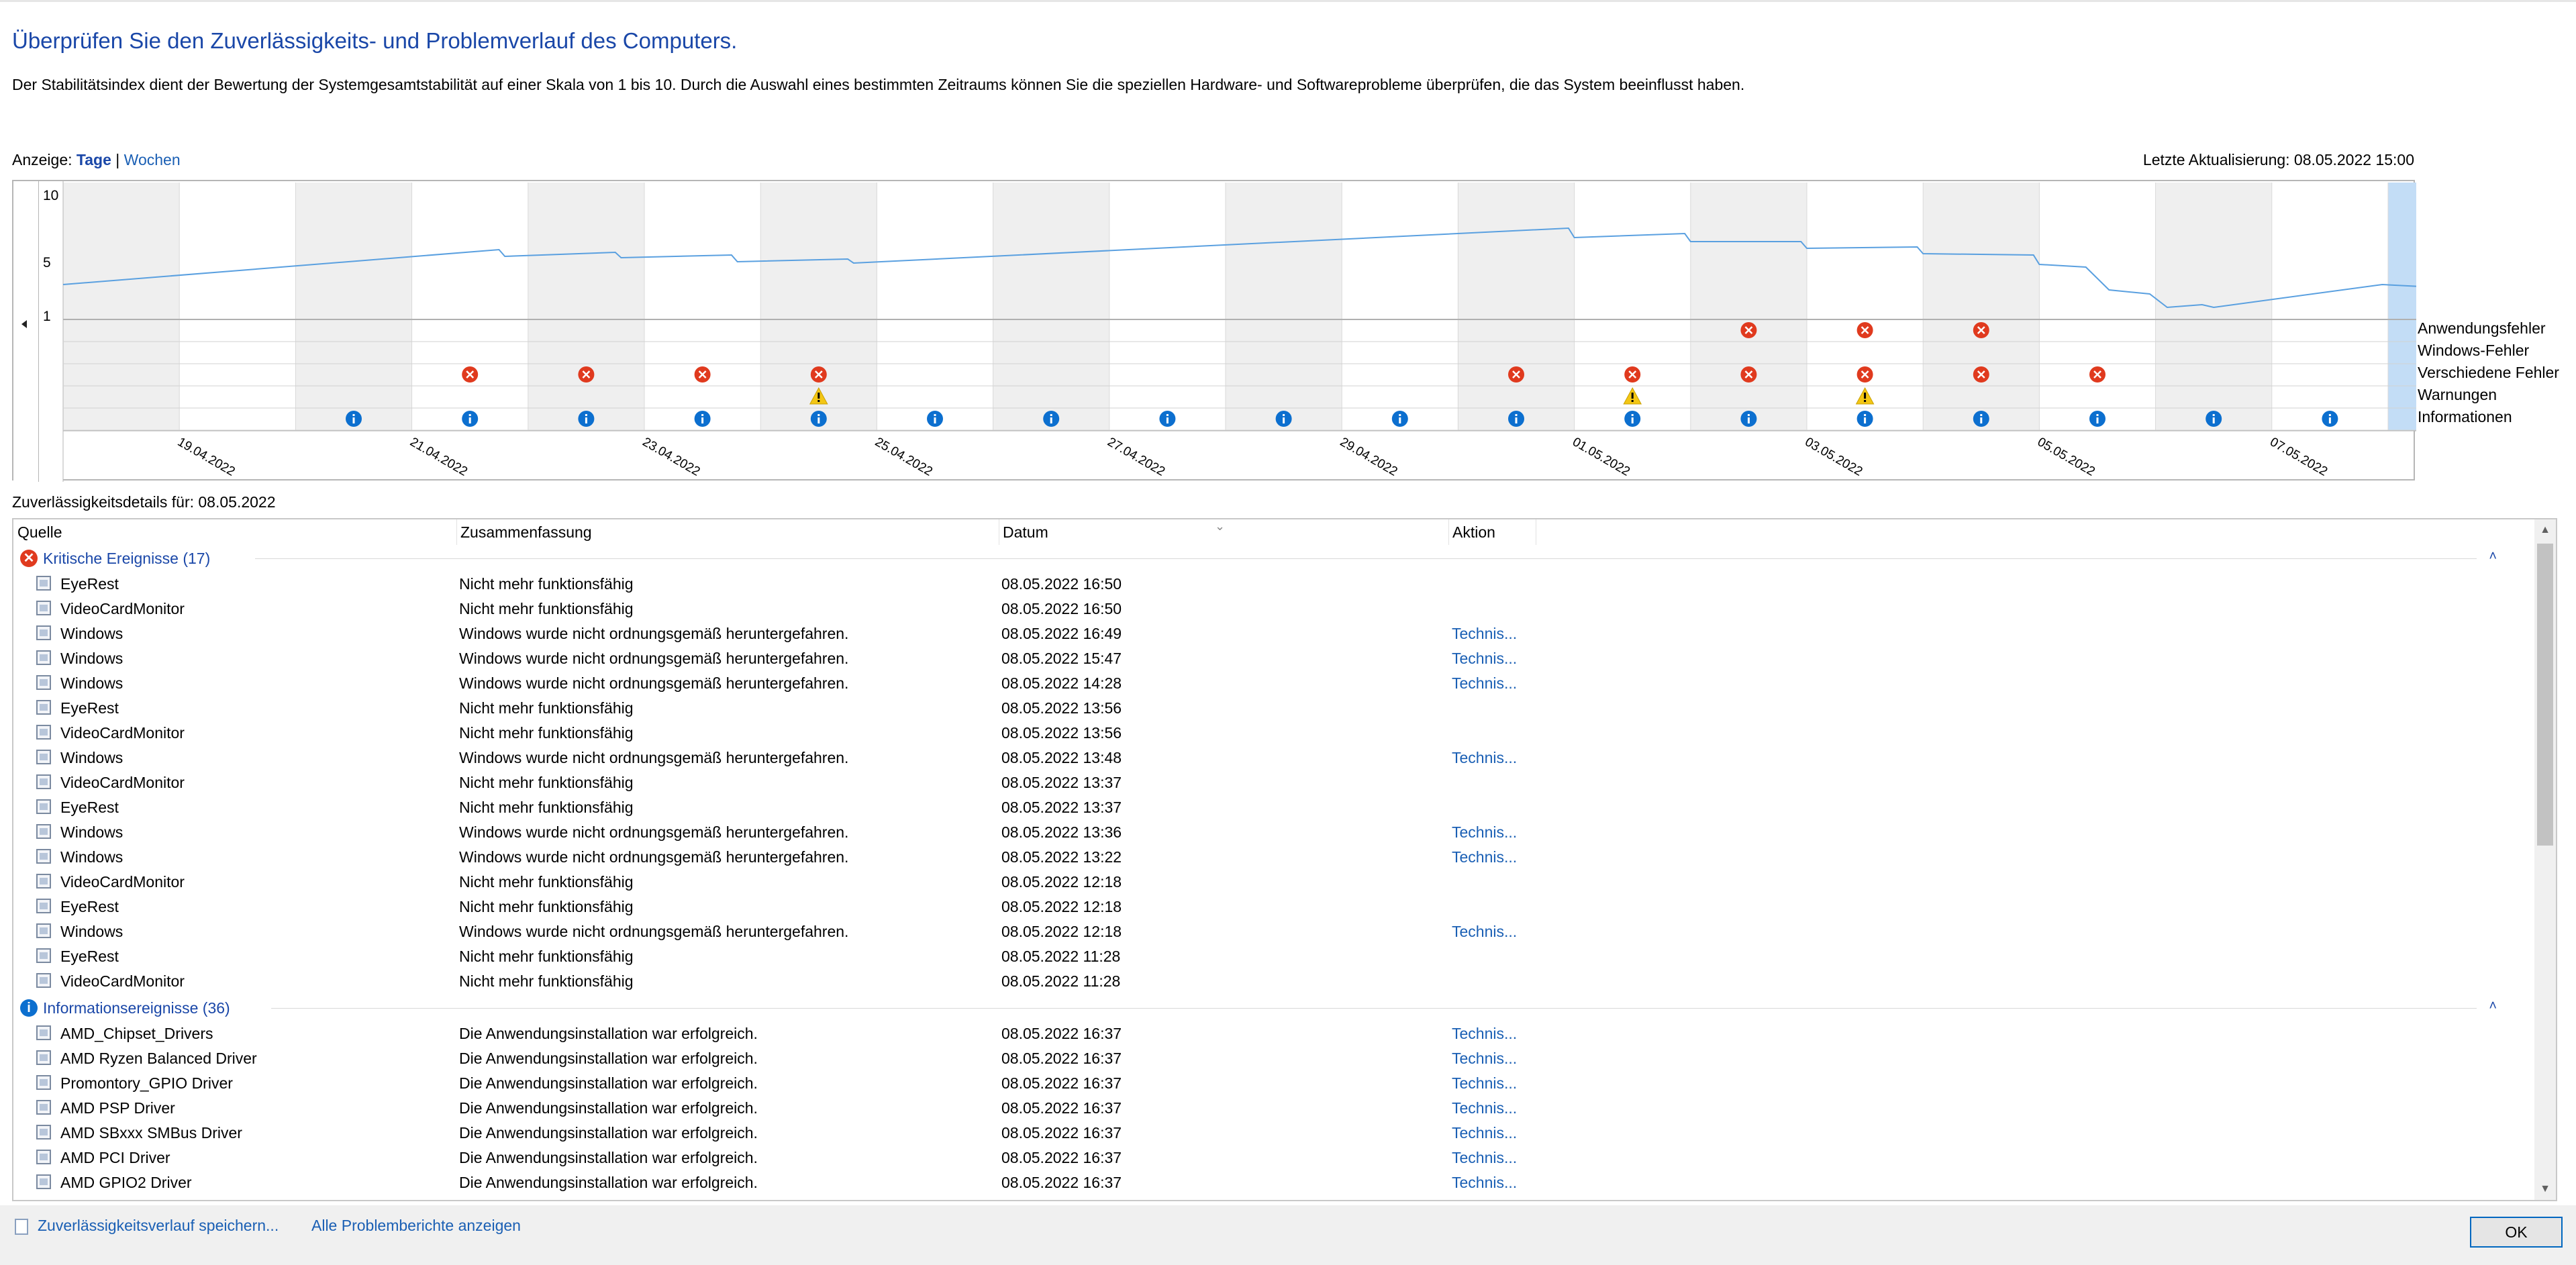 The height and width of the screenshot is (1265, 2576). I want to click on group-critical-events: ✕ Kritische Ereignisse (17) ˄, so click(1268, 558).